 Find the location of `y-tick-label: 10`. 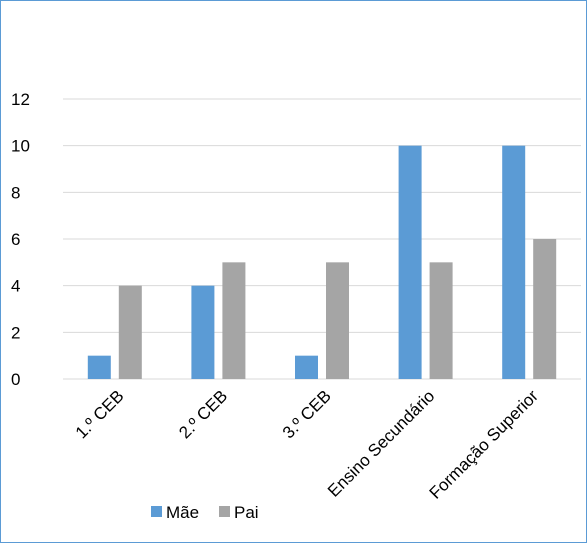

y-tick-label: 10 is located at coordinates (20, 146).